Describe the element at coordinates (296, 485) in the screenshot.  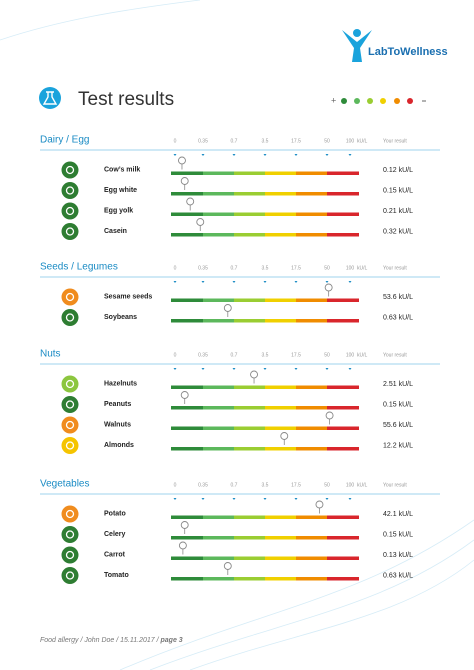
I see `scale-tick-label: 17.5` at that location.